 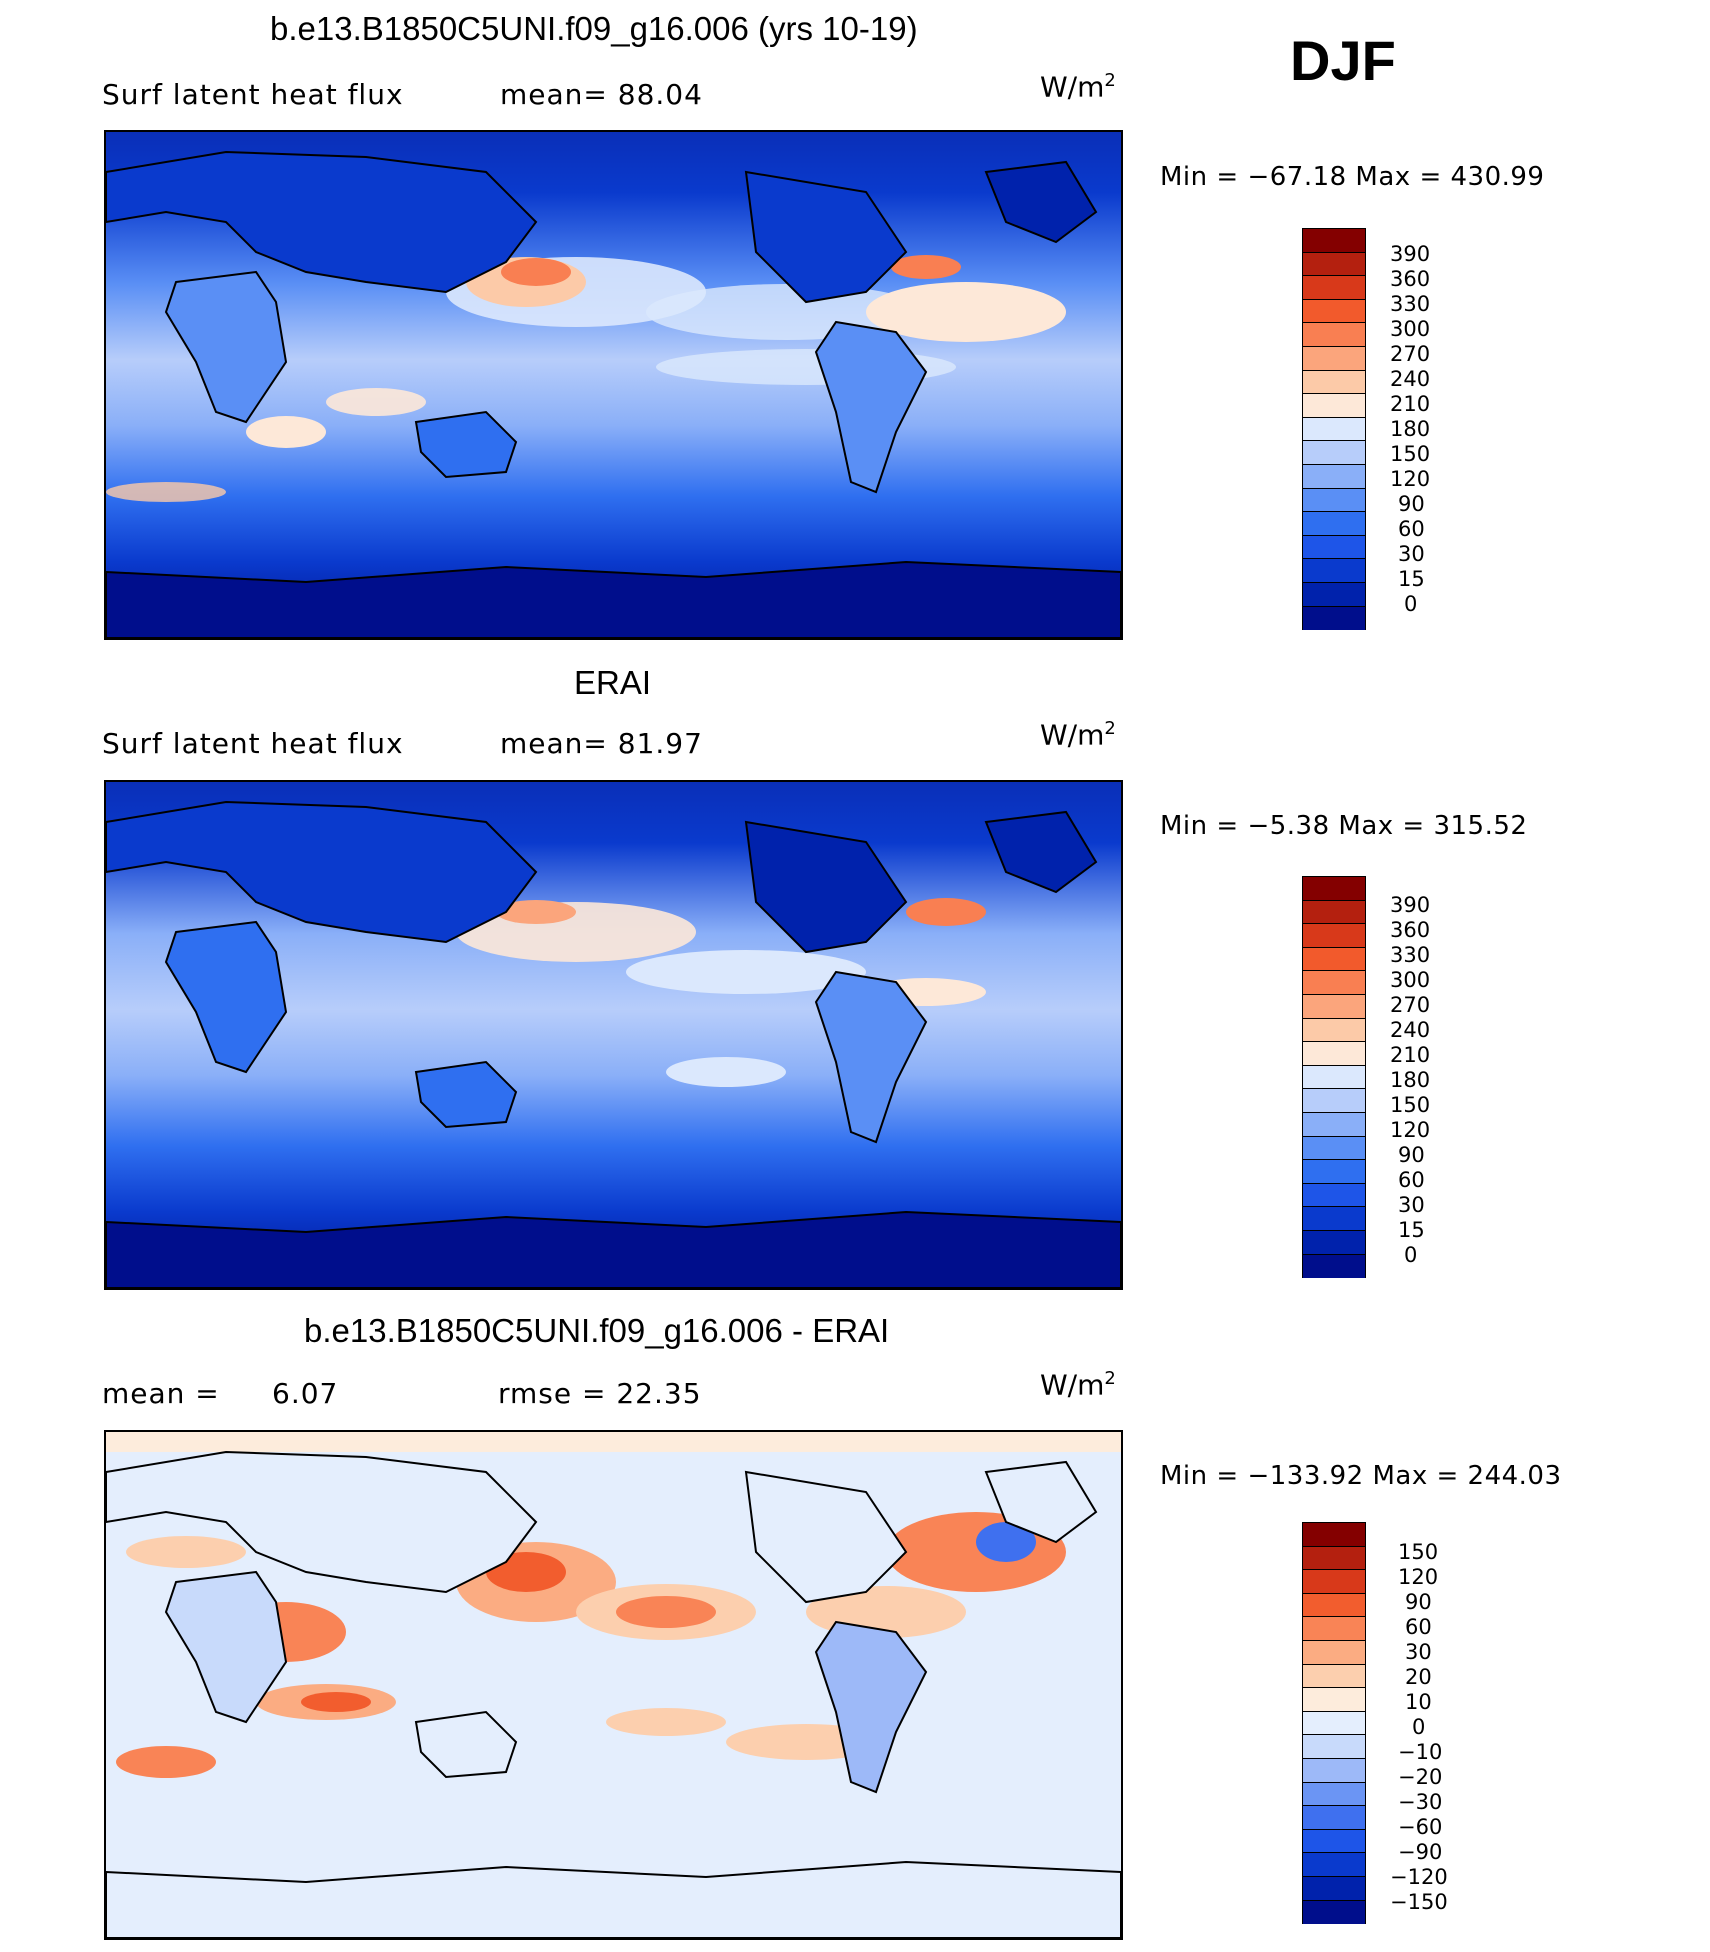 I want to click on rmse-value: rmse = 22.35, so click(x=600, y=1393).